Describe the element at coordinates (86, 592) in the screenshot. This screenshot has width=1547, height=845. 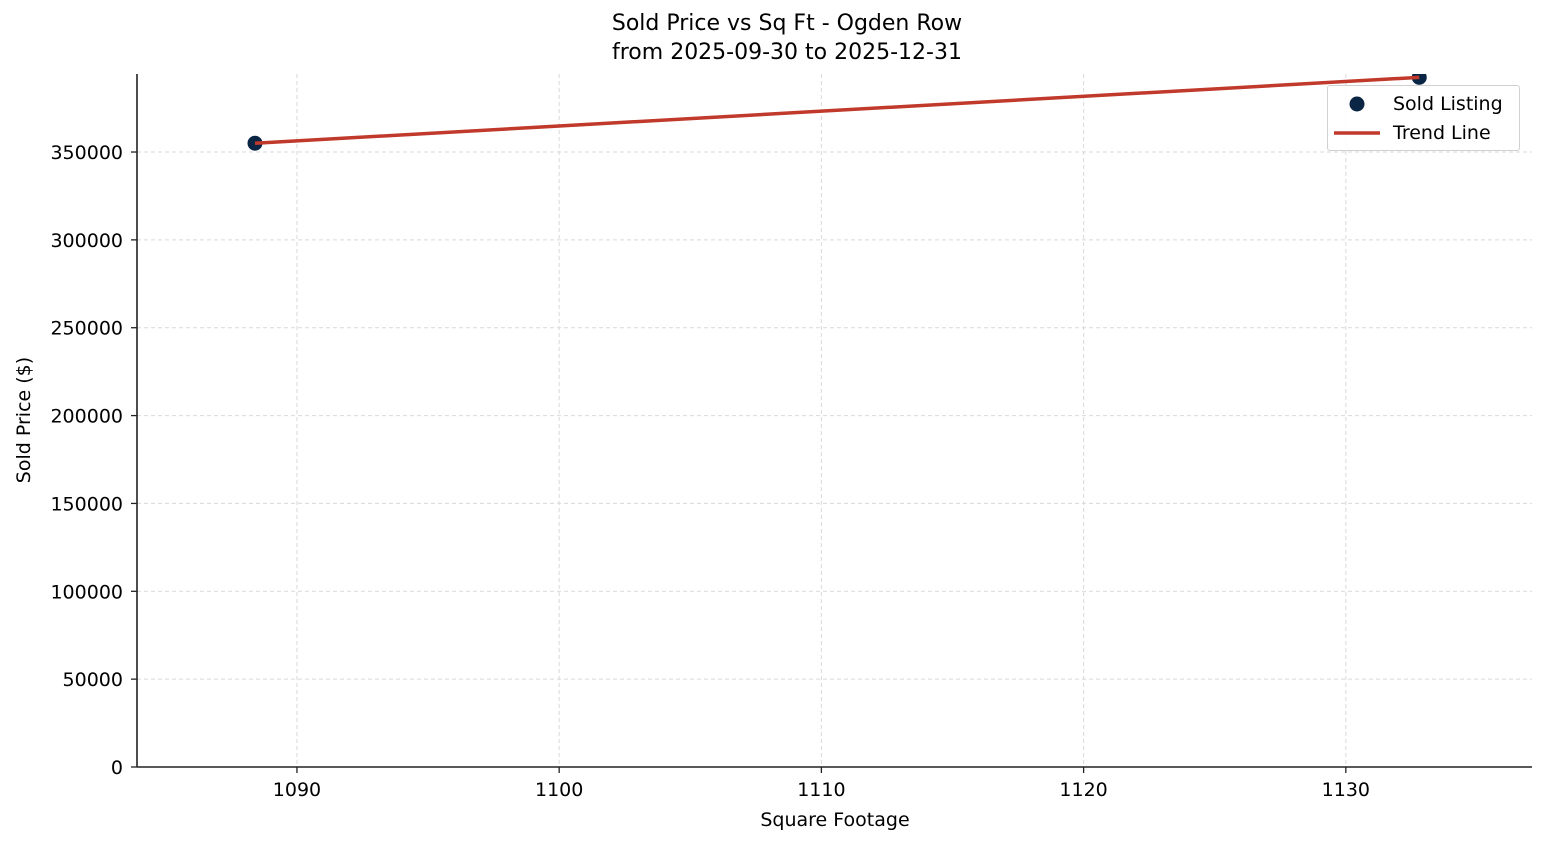
I see `y-tick-label: 100000` at that location.